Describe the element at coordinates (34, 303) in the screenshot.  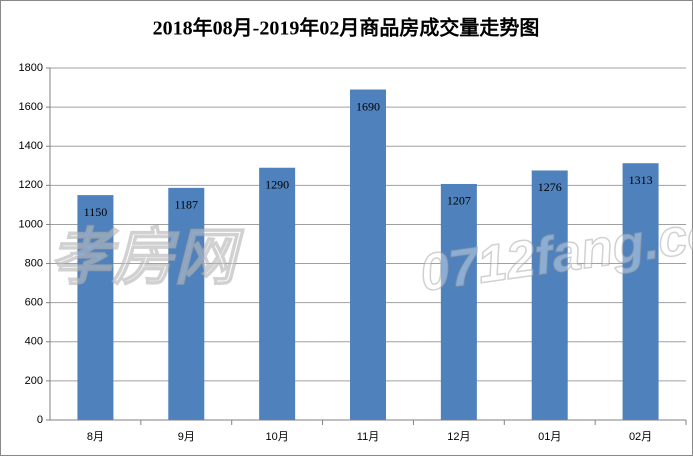
I see `y-tick-label: 600` at that location.